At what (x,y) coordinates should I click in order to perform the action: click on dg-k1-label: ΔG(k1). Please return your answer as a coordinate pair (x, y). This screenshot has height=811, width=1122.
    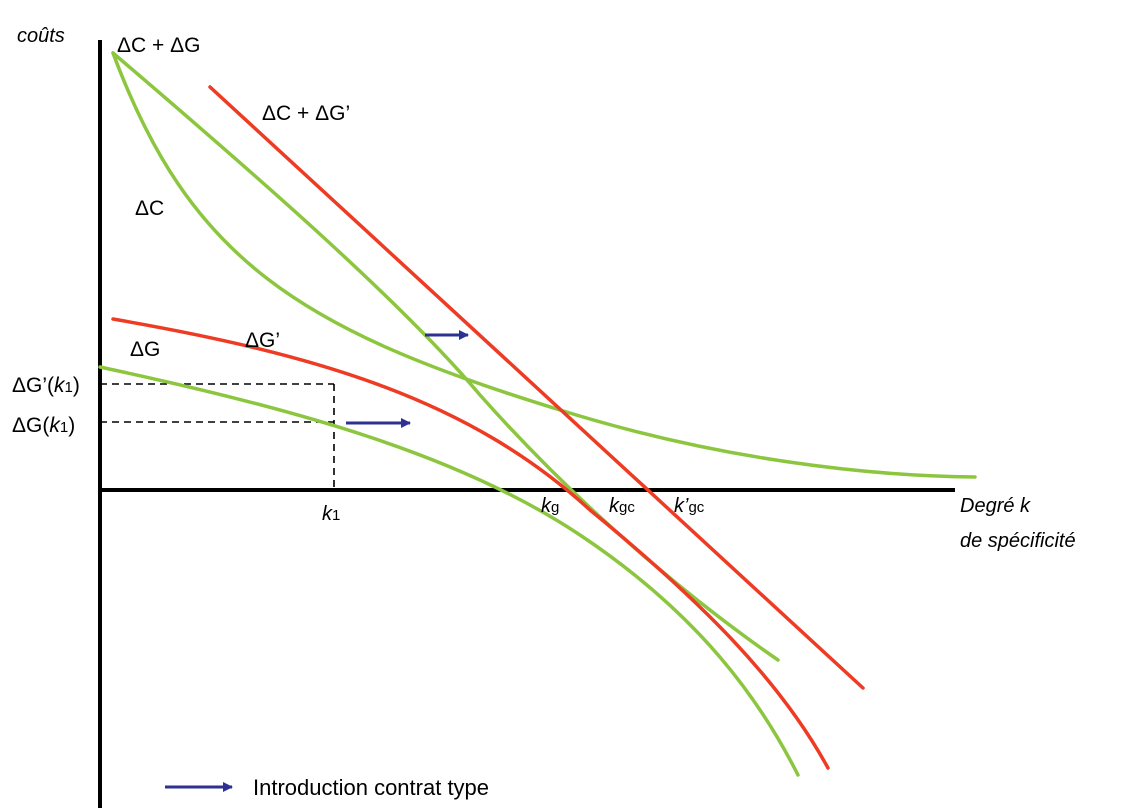
    Looking at the image, I should click on (43, 425).